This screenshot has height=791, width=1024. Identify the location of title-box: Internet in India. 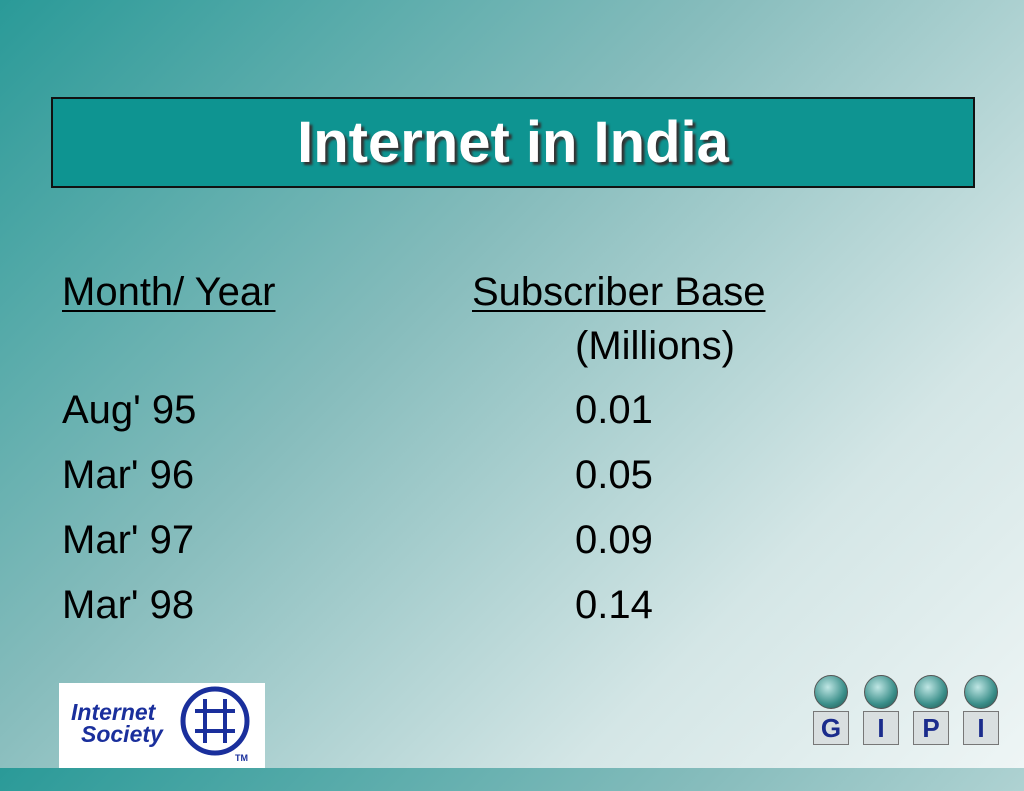
(513, 142).